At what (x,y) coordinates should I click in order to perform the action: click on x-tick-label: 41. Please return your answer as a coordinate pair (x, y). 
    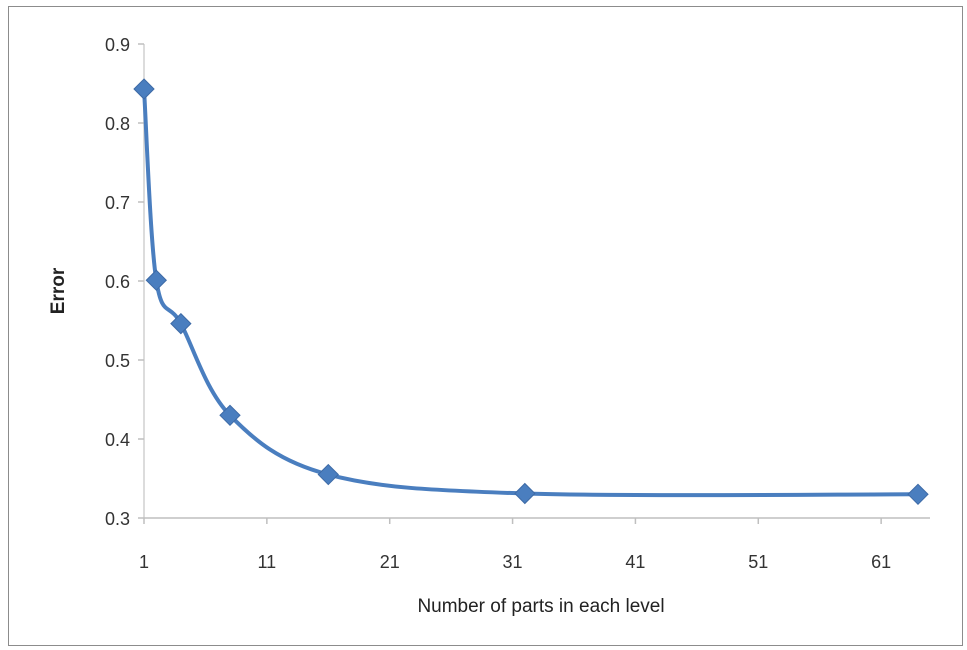
    Looking at the image, I should click on (635, 562).